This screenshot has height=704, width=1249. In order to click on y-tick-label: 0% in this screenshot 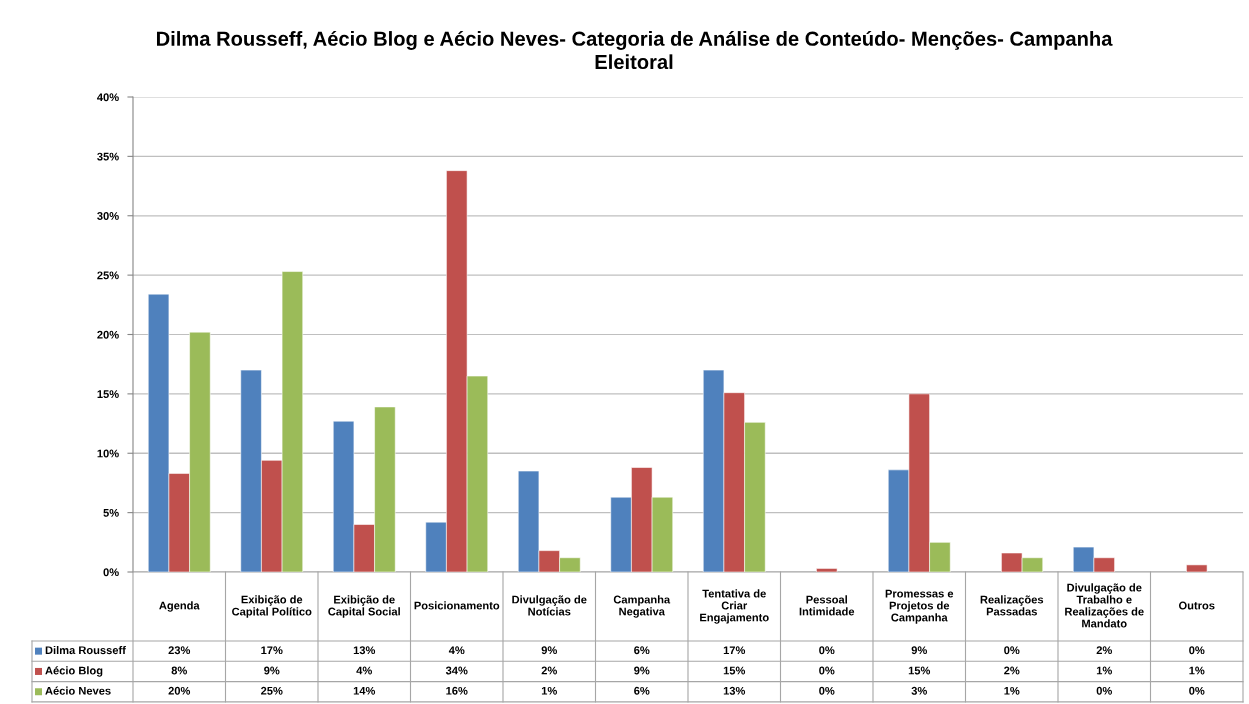, I will do `click(111, 572)`.